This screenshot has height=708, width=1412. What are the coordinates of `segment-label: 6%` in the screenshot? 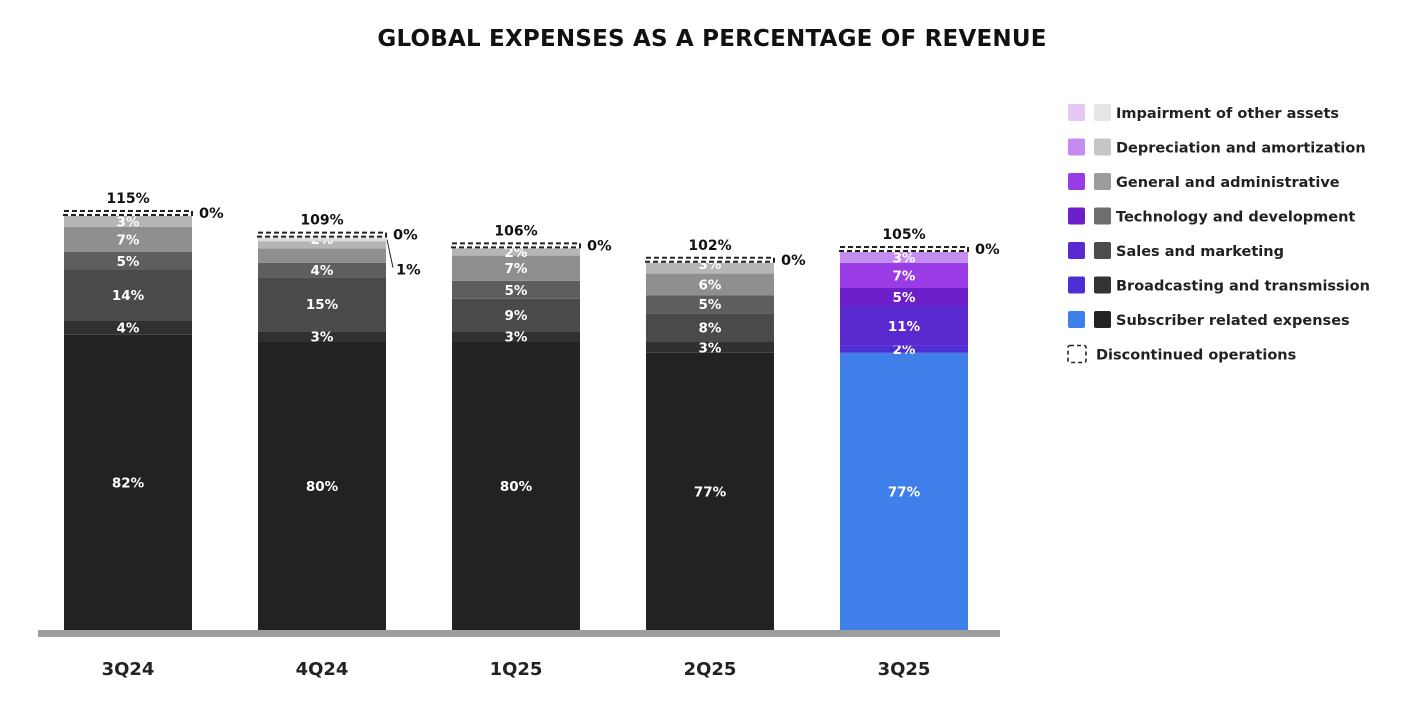 It's located at (710, 285).